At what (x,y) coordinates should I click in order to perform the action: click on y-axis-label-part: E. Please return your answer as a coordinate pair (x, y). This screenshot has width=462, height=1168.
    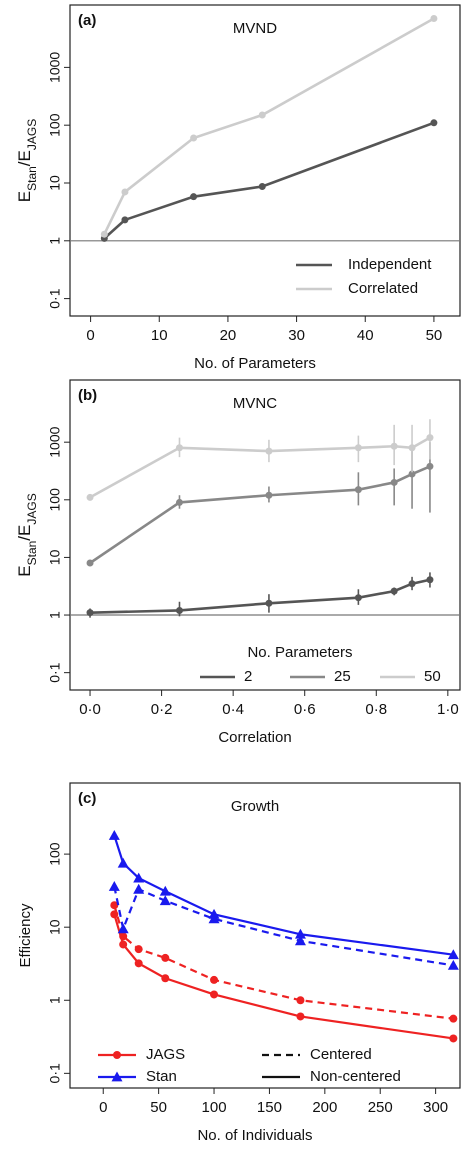
    Looking at the image, I should click on (24, 570).